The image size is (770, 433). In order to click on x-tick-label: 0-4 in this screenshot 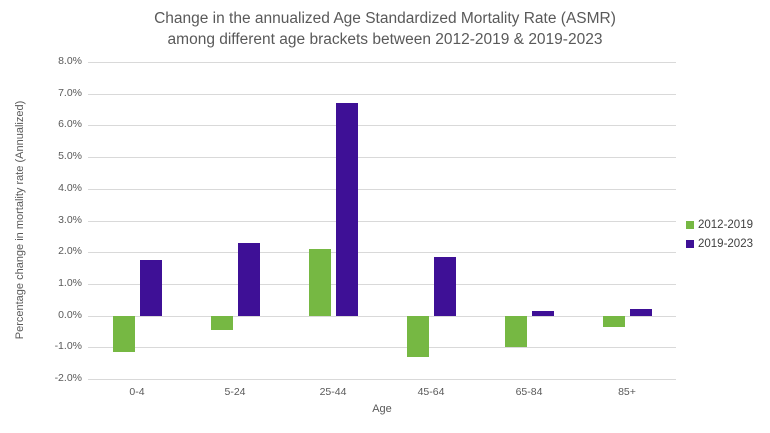, I will do `click(137, 392)`.